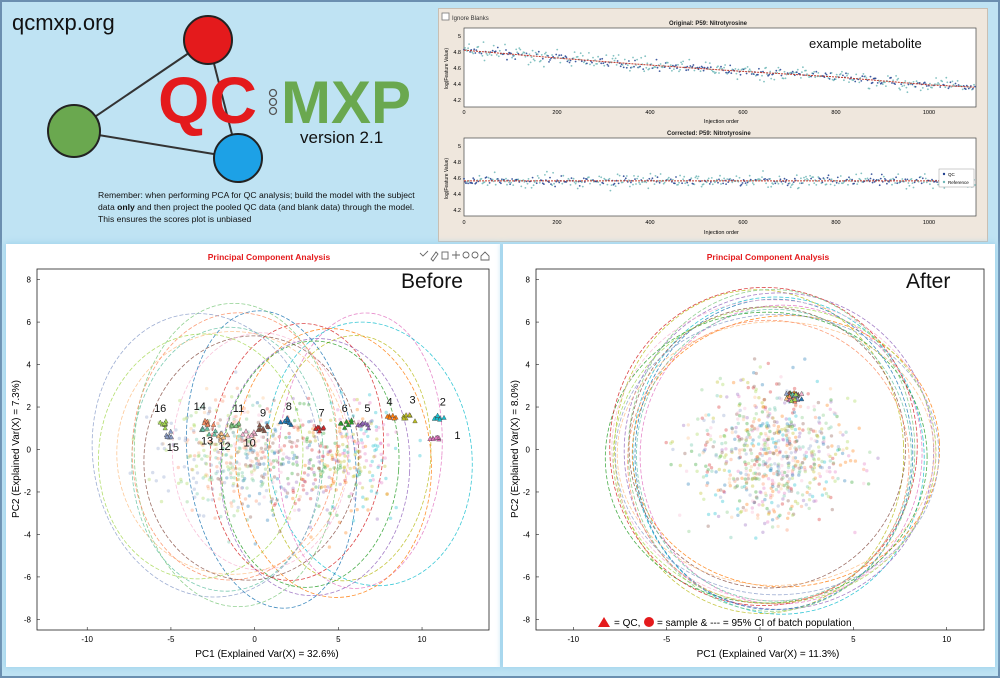 This screenshot has width=1000, height=678. I want to click on xtick: 10, so click(422, 639).